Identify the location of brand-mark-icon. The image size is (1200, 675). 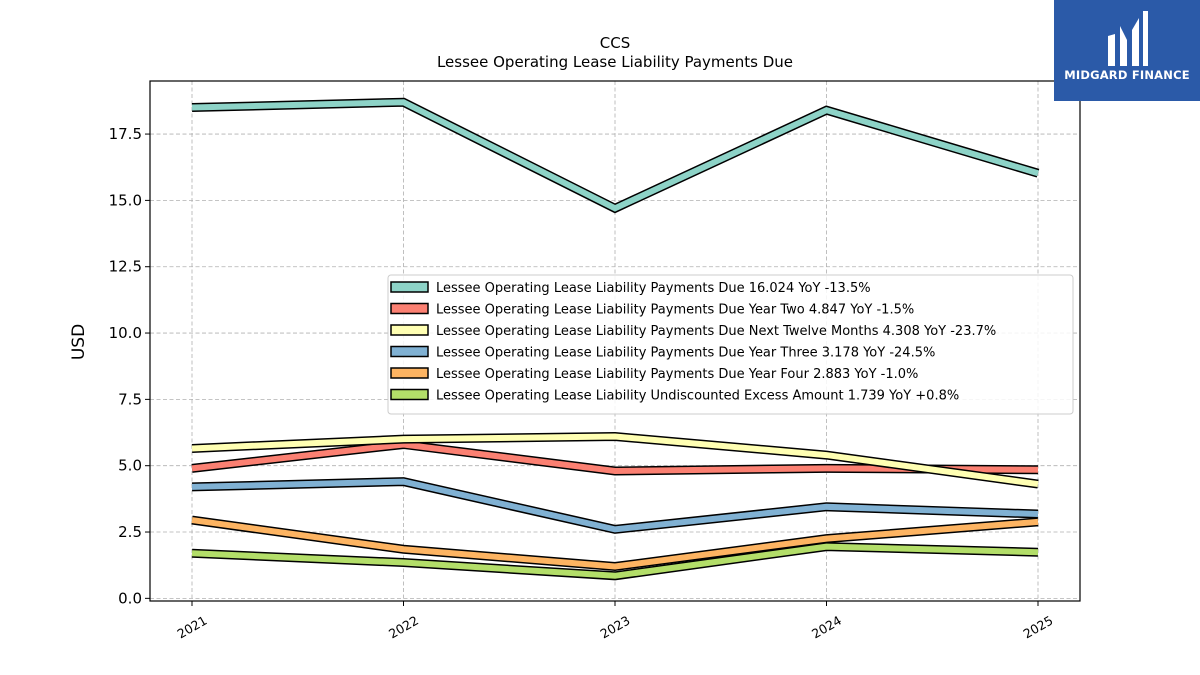
(1128, 38).